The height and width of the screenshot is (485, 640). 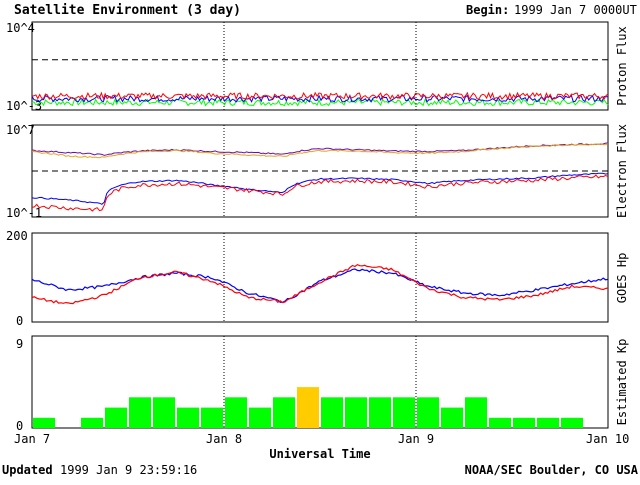 I want to click on kp-ytick-top: 9, so click(x=19, y=344).